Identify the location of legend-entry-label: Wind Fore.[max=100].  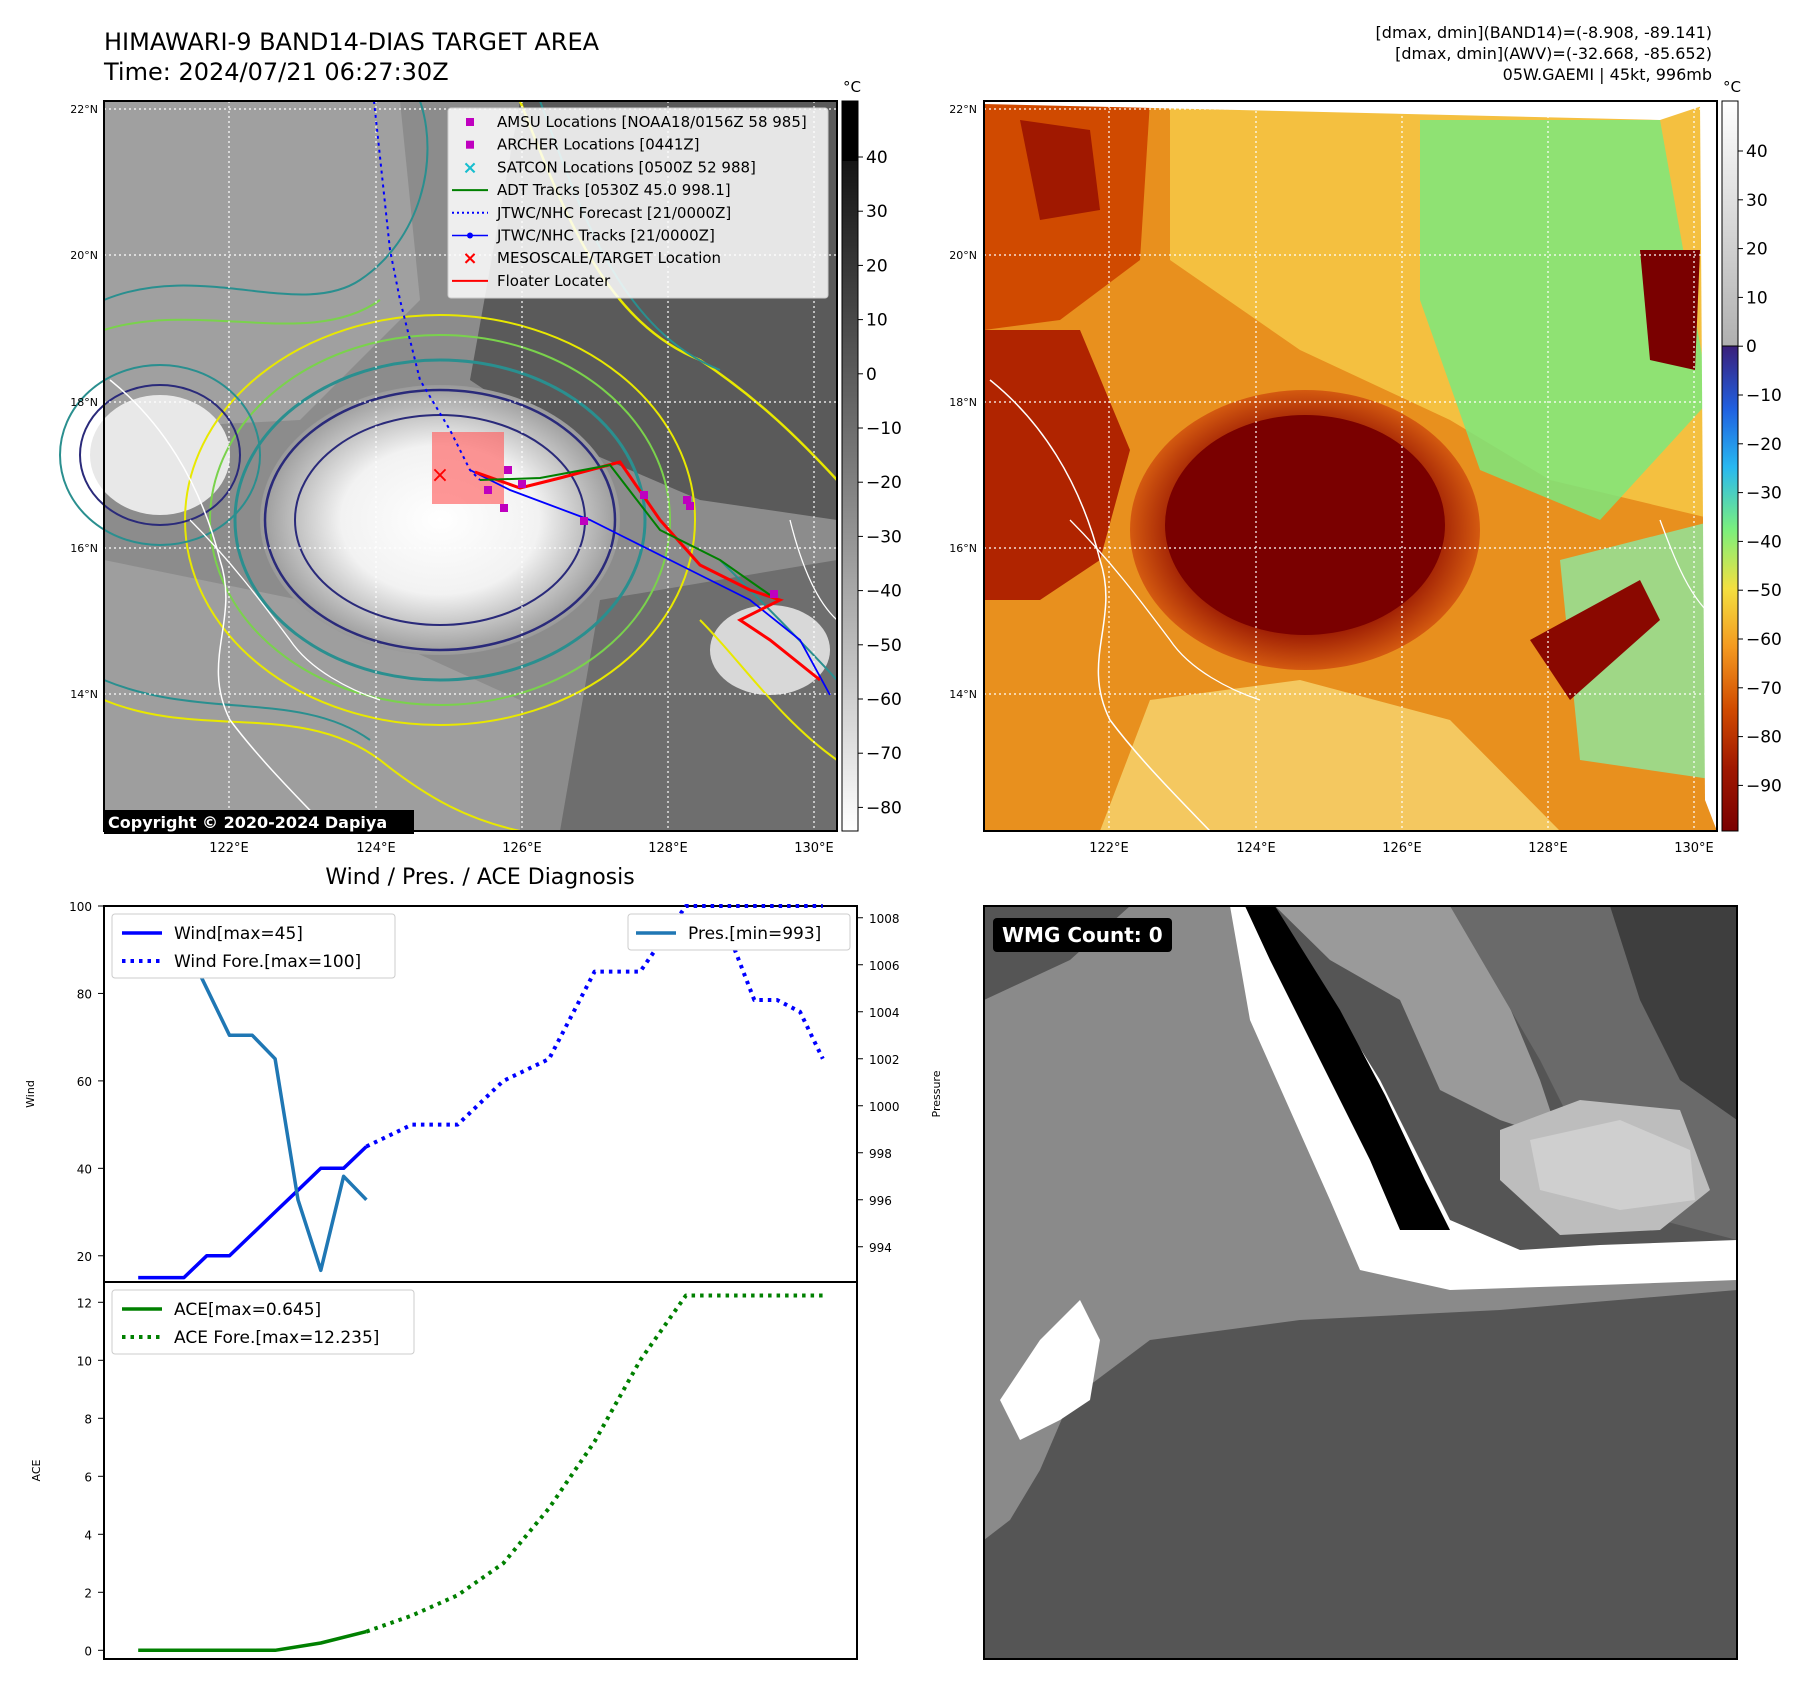
(267, 962).